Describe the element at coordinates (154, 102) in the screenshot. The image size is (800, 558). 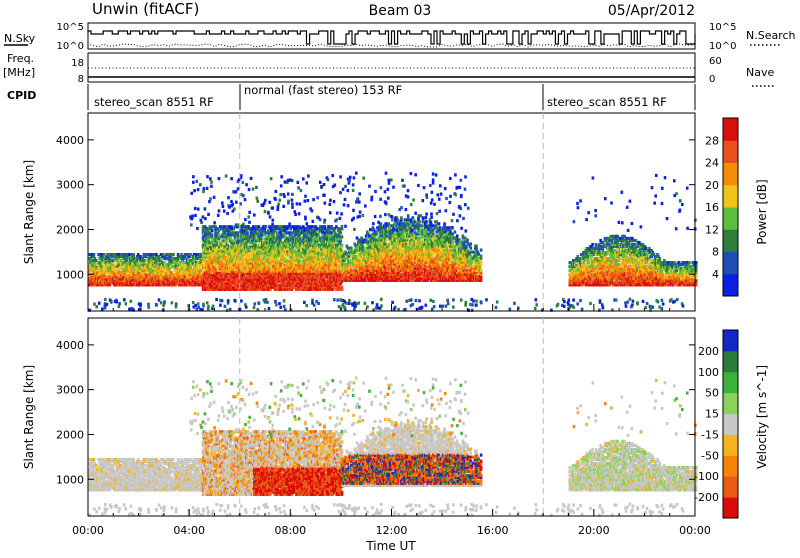
I see `cpid-segment-1: stereo_scan 8551 RF` at that location.